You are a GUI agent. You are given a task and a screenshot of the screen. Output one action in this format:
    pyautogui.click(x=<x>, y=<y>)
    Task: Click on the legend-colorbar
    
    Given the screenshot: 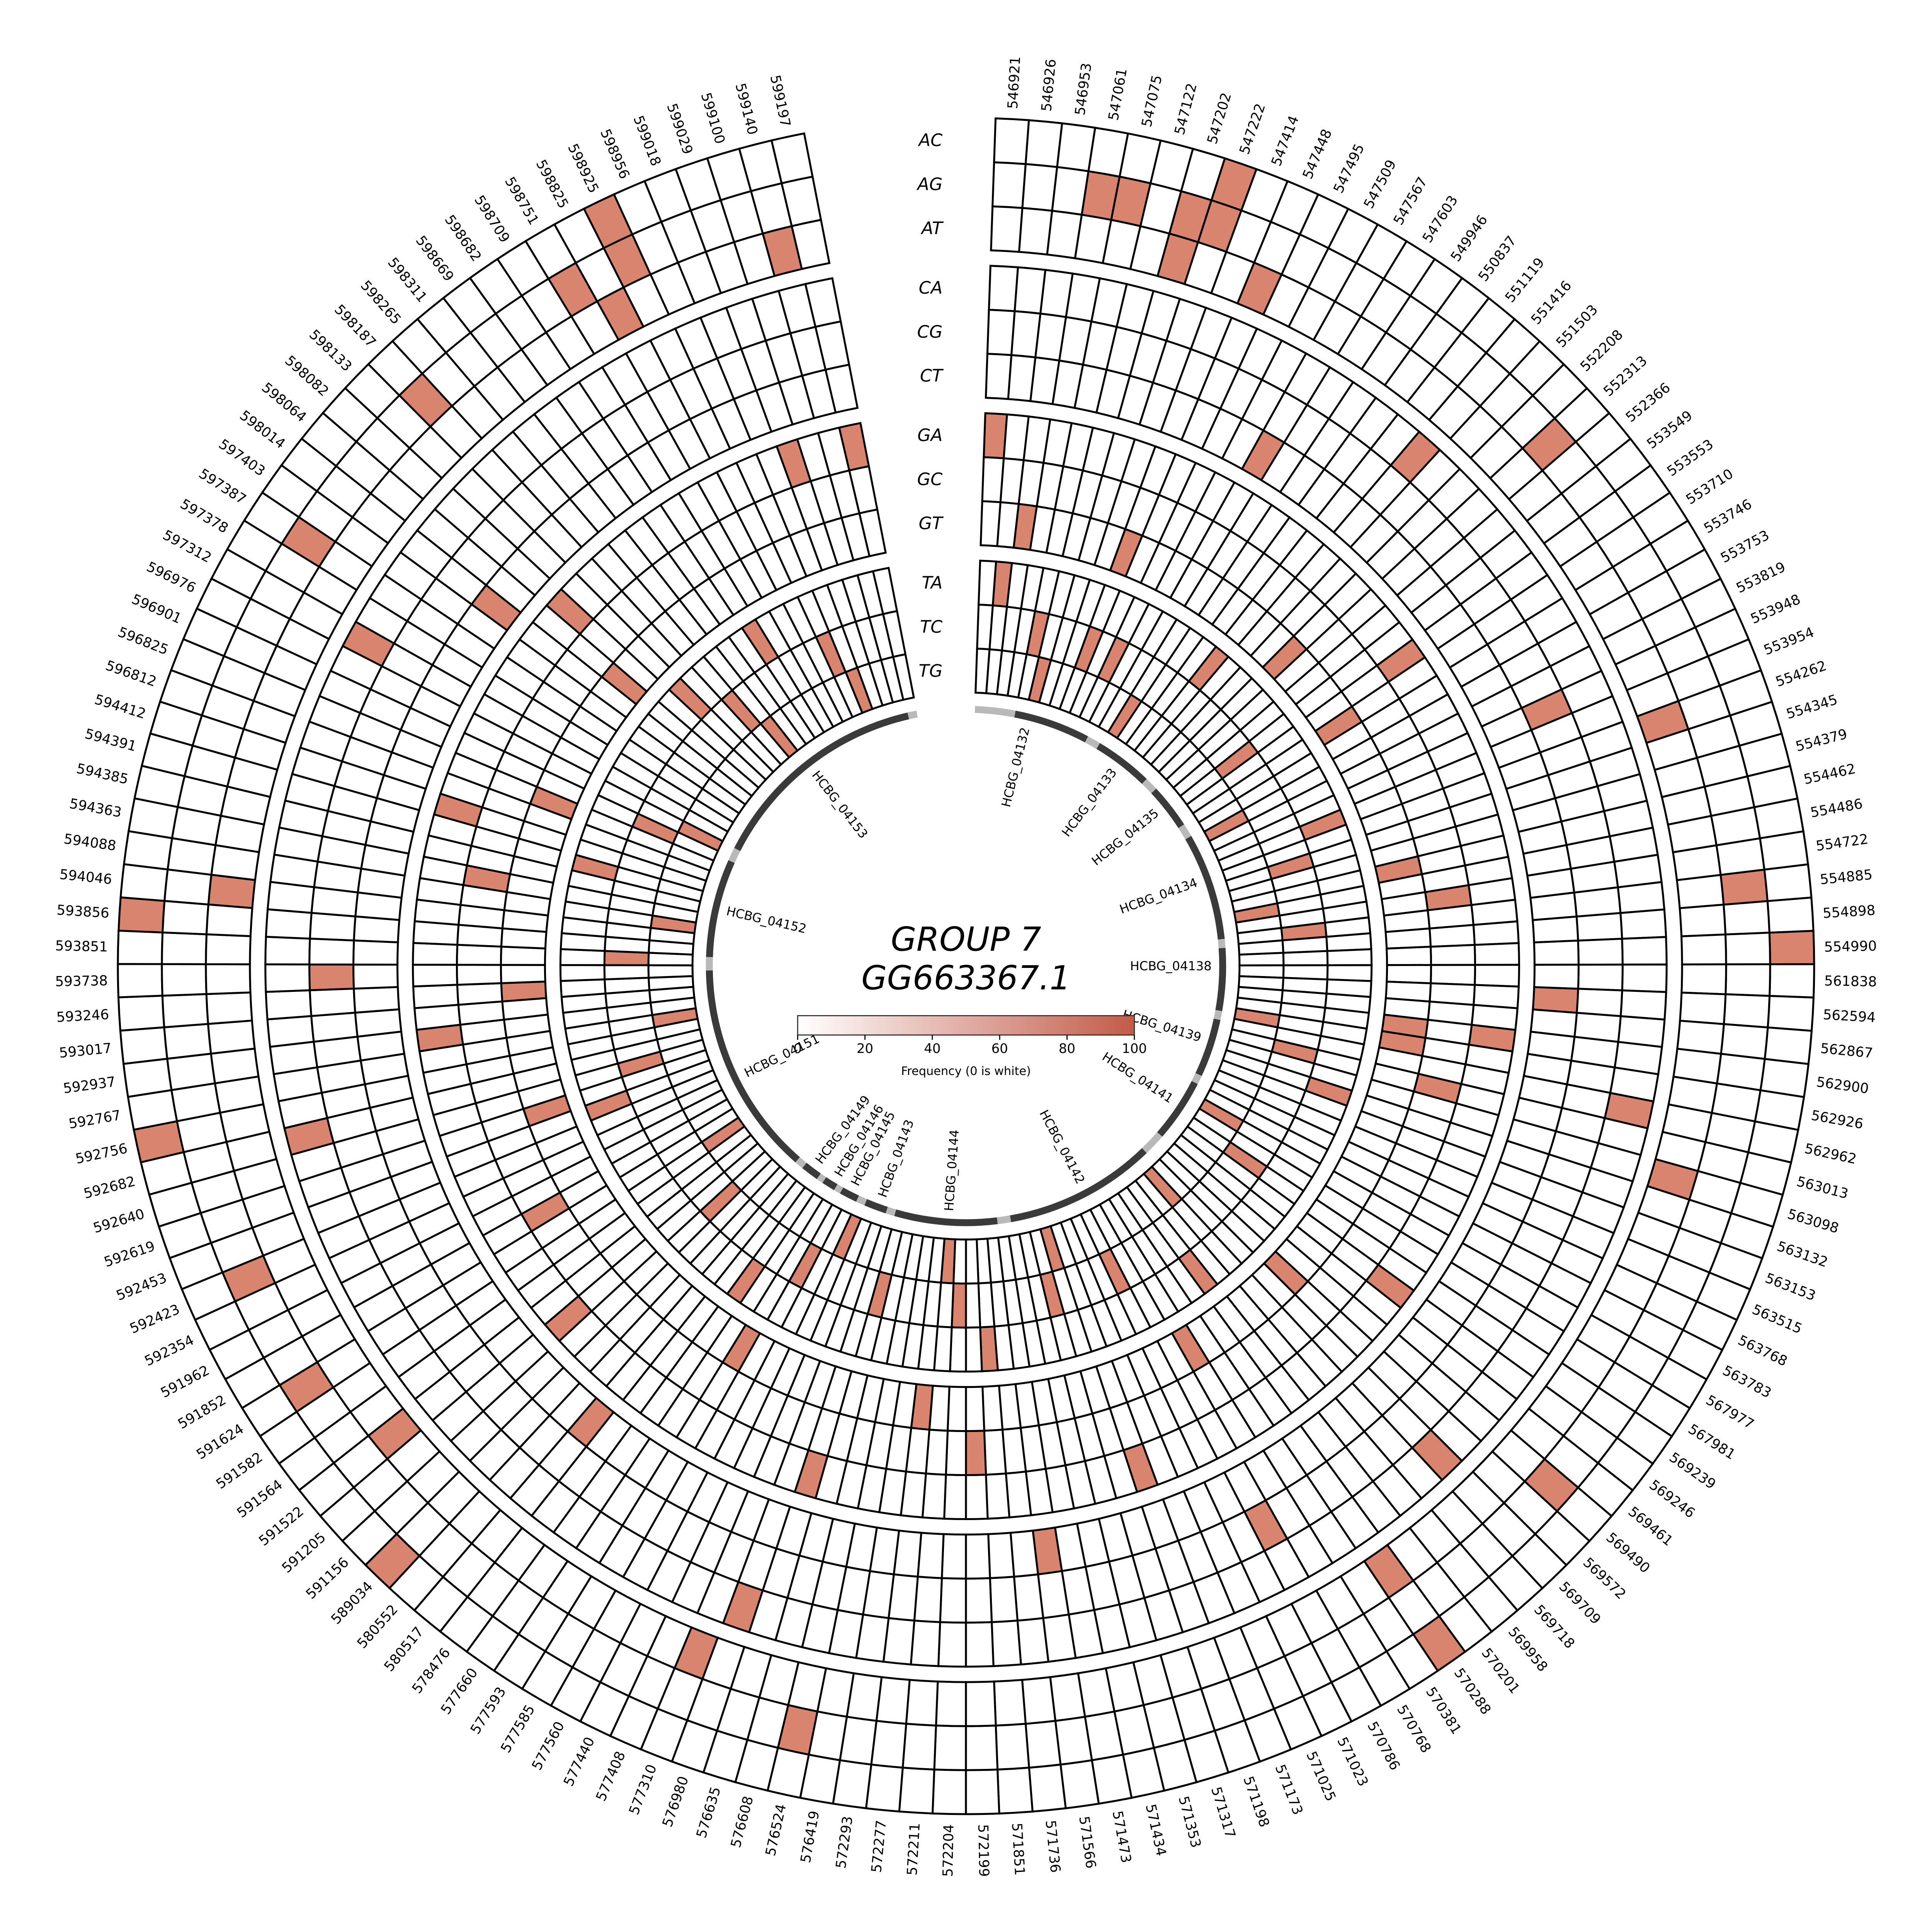 What is the action you would take?
    pyautogui.click(x=966, y=1026)
    